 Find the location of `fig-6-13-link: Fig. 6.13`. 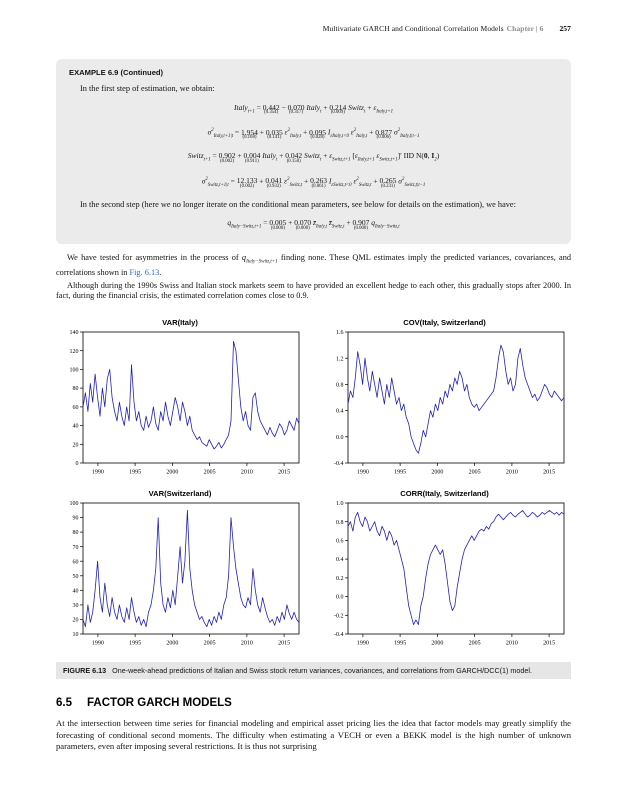

fig-6-13-link: Fig. 6.13 is located at coordinates (144, 272).